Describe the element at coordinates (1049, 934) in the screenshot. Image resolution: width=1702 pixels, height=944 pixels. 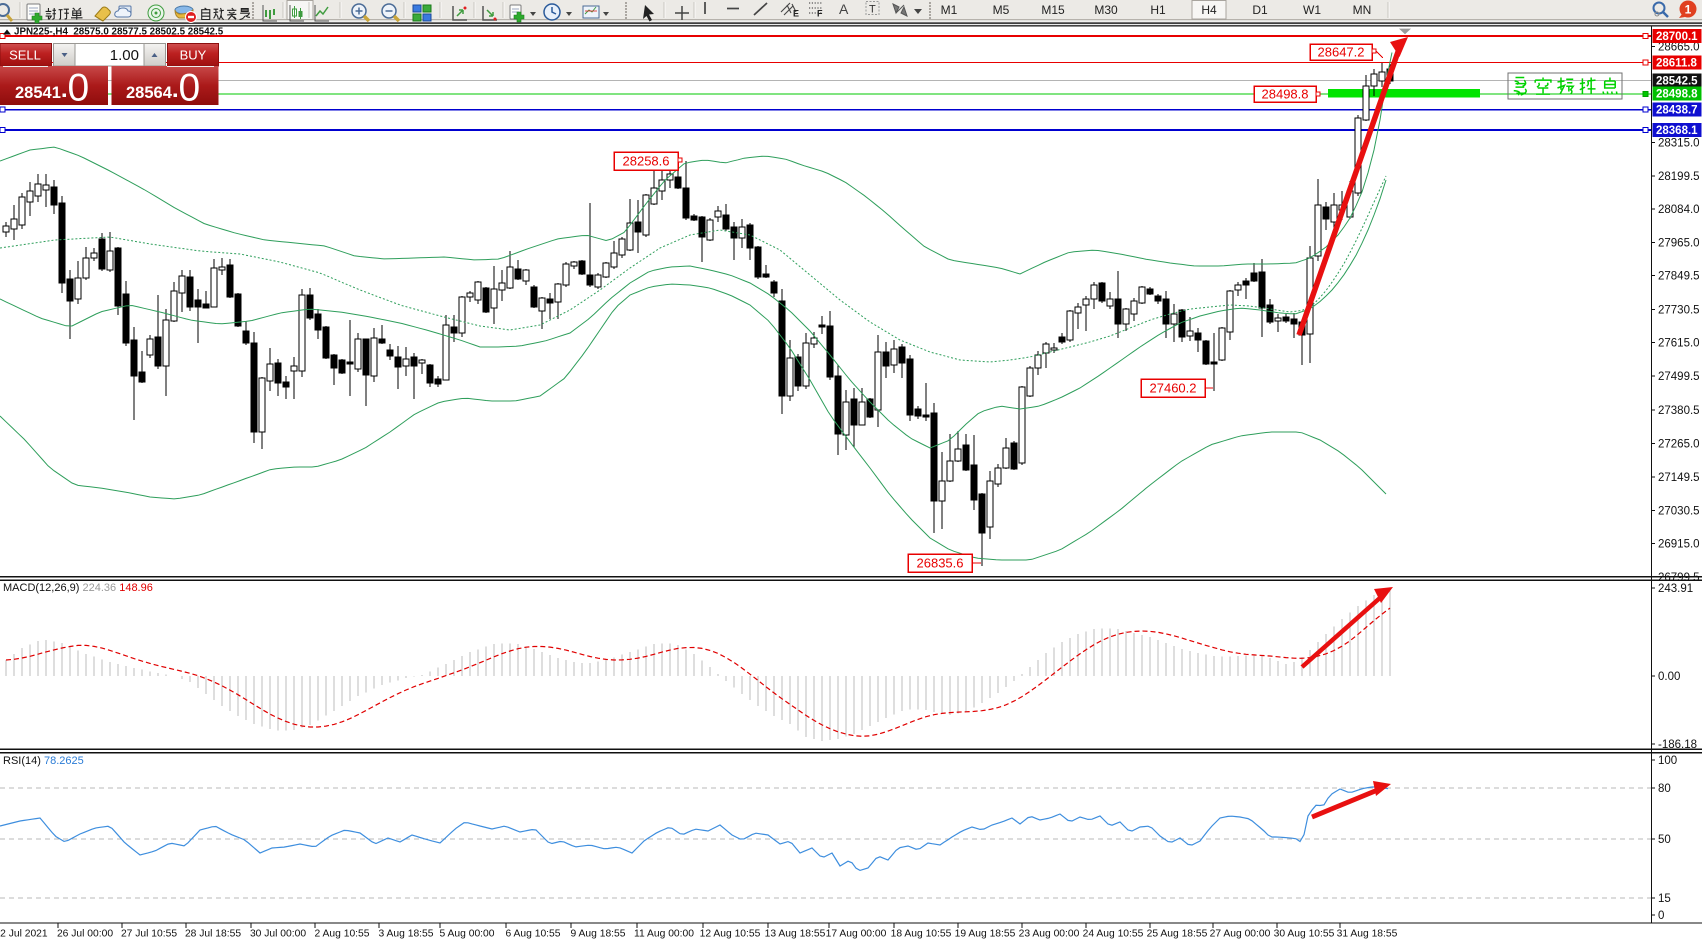
I see `svg-text: 23 Aug 00:00` at that location.